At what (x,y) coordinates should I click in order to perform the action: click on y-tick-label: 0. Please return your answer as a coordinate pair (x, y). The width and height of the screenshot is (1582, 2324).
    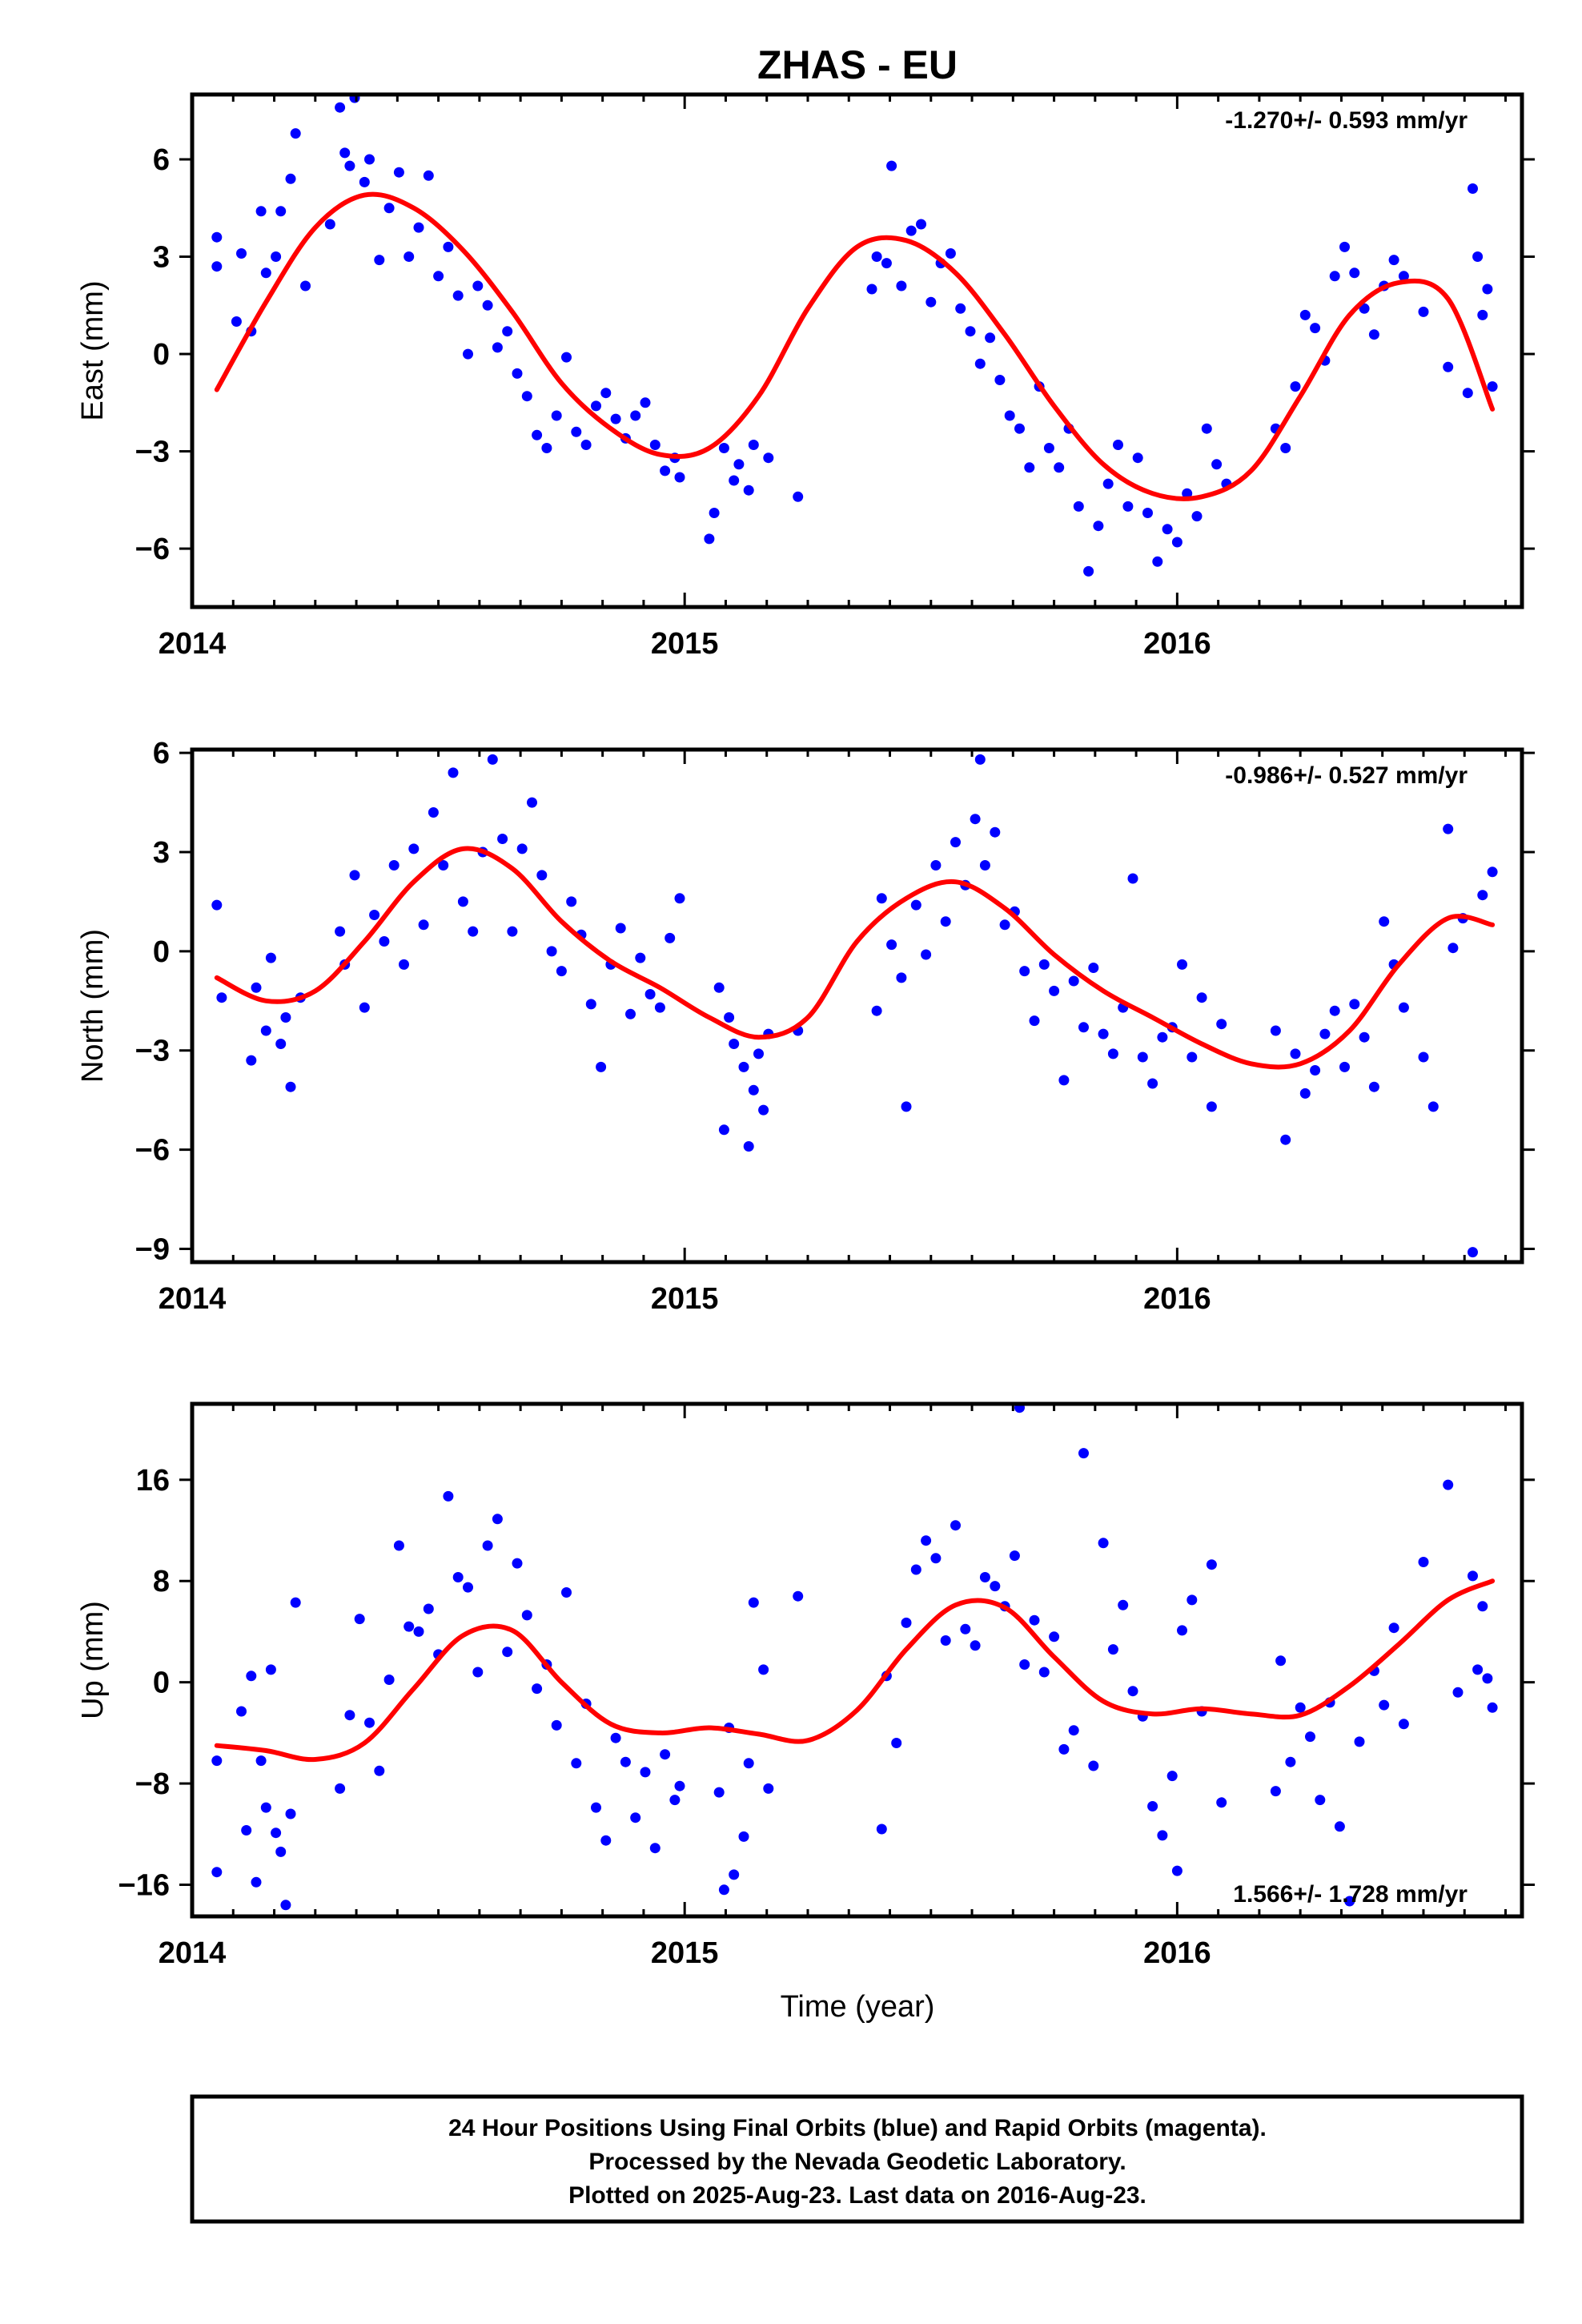
    Looking at the image, I should click on (161, 355).